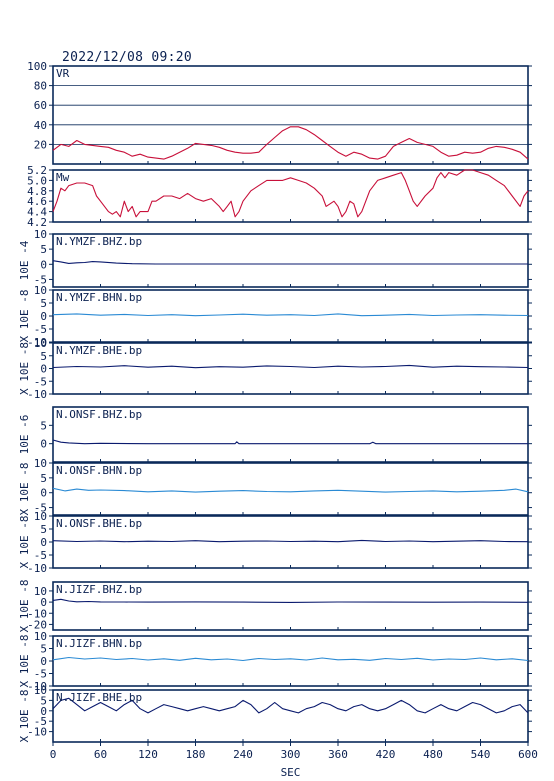 The width and height of the screenshot is (554, 781). Describe the element at coordinates (40, 105) in the screenshot. I see `y-tick-label: 60` at that location.